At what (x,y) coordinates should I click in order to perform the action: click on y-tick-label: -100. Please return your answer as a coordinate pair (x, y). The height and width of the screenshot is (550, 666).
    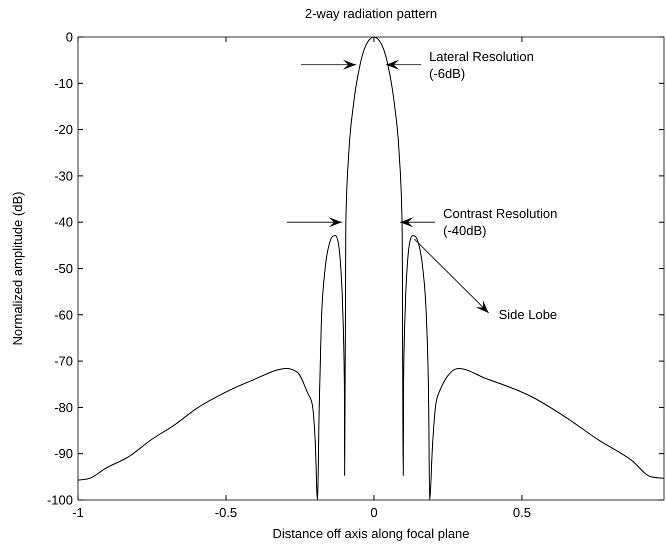
    Looking at the image, I should click on (59, 500).